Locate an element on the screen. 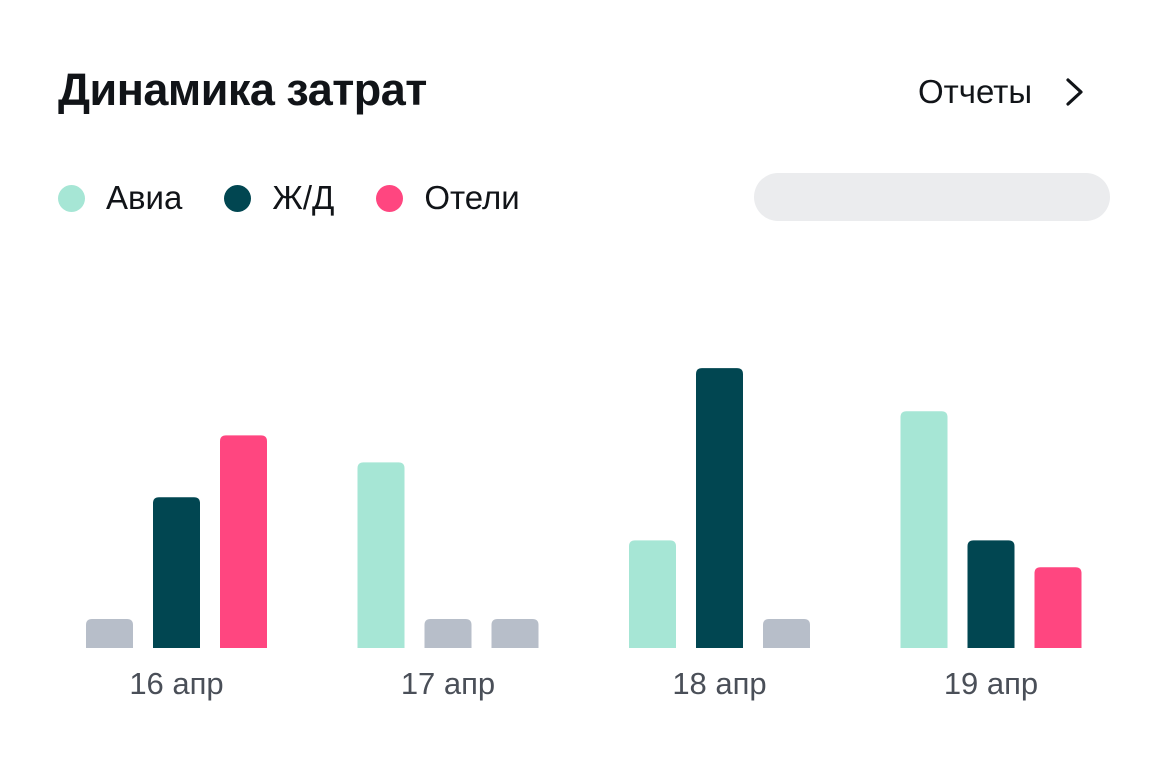 This screenshot has height=762, width=1167. x-tick-label: 19 апр is located at coordinates (991, 683).